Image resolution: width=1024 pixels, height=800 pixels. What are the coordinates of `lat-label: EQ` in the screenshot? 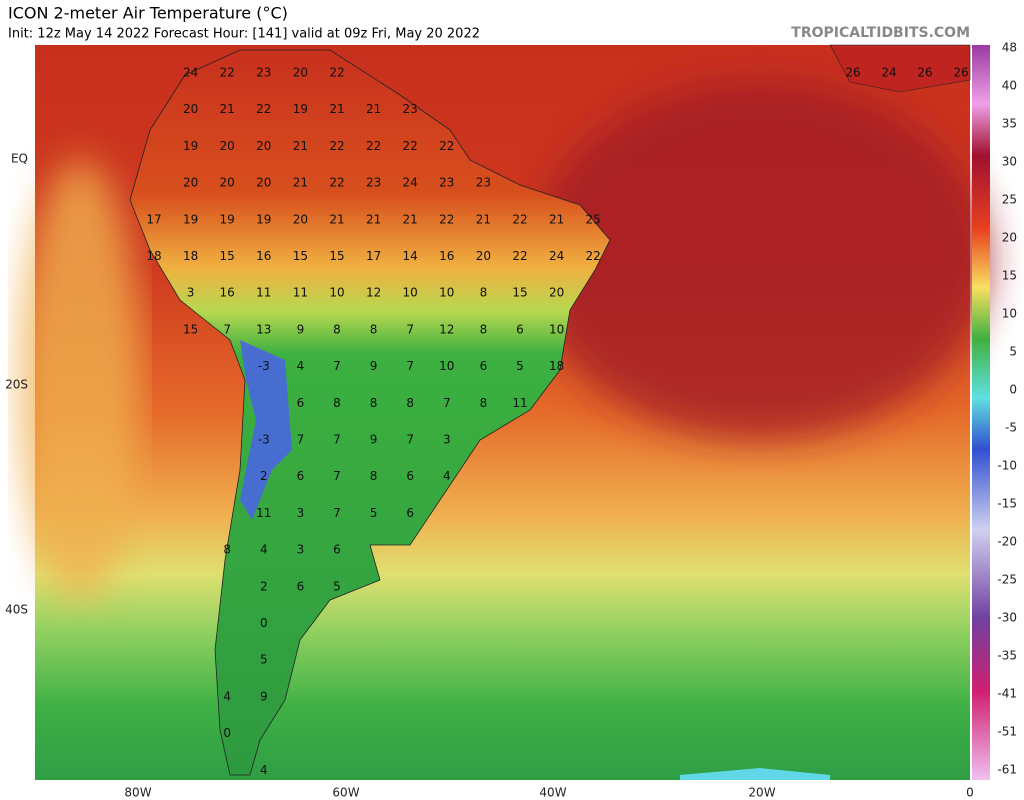 It's located at (19, 159).